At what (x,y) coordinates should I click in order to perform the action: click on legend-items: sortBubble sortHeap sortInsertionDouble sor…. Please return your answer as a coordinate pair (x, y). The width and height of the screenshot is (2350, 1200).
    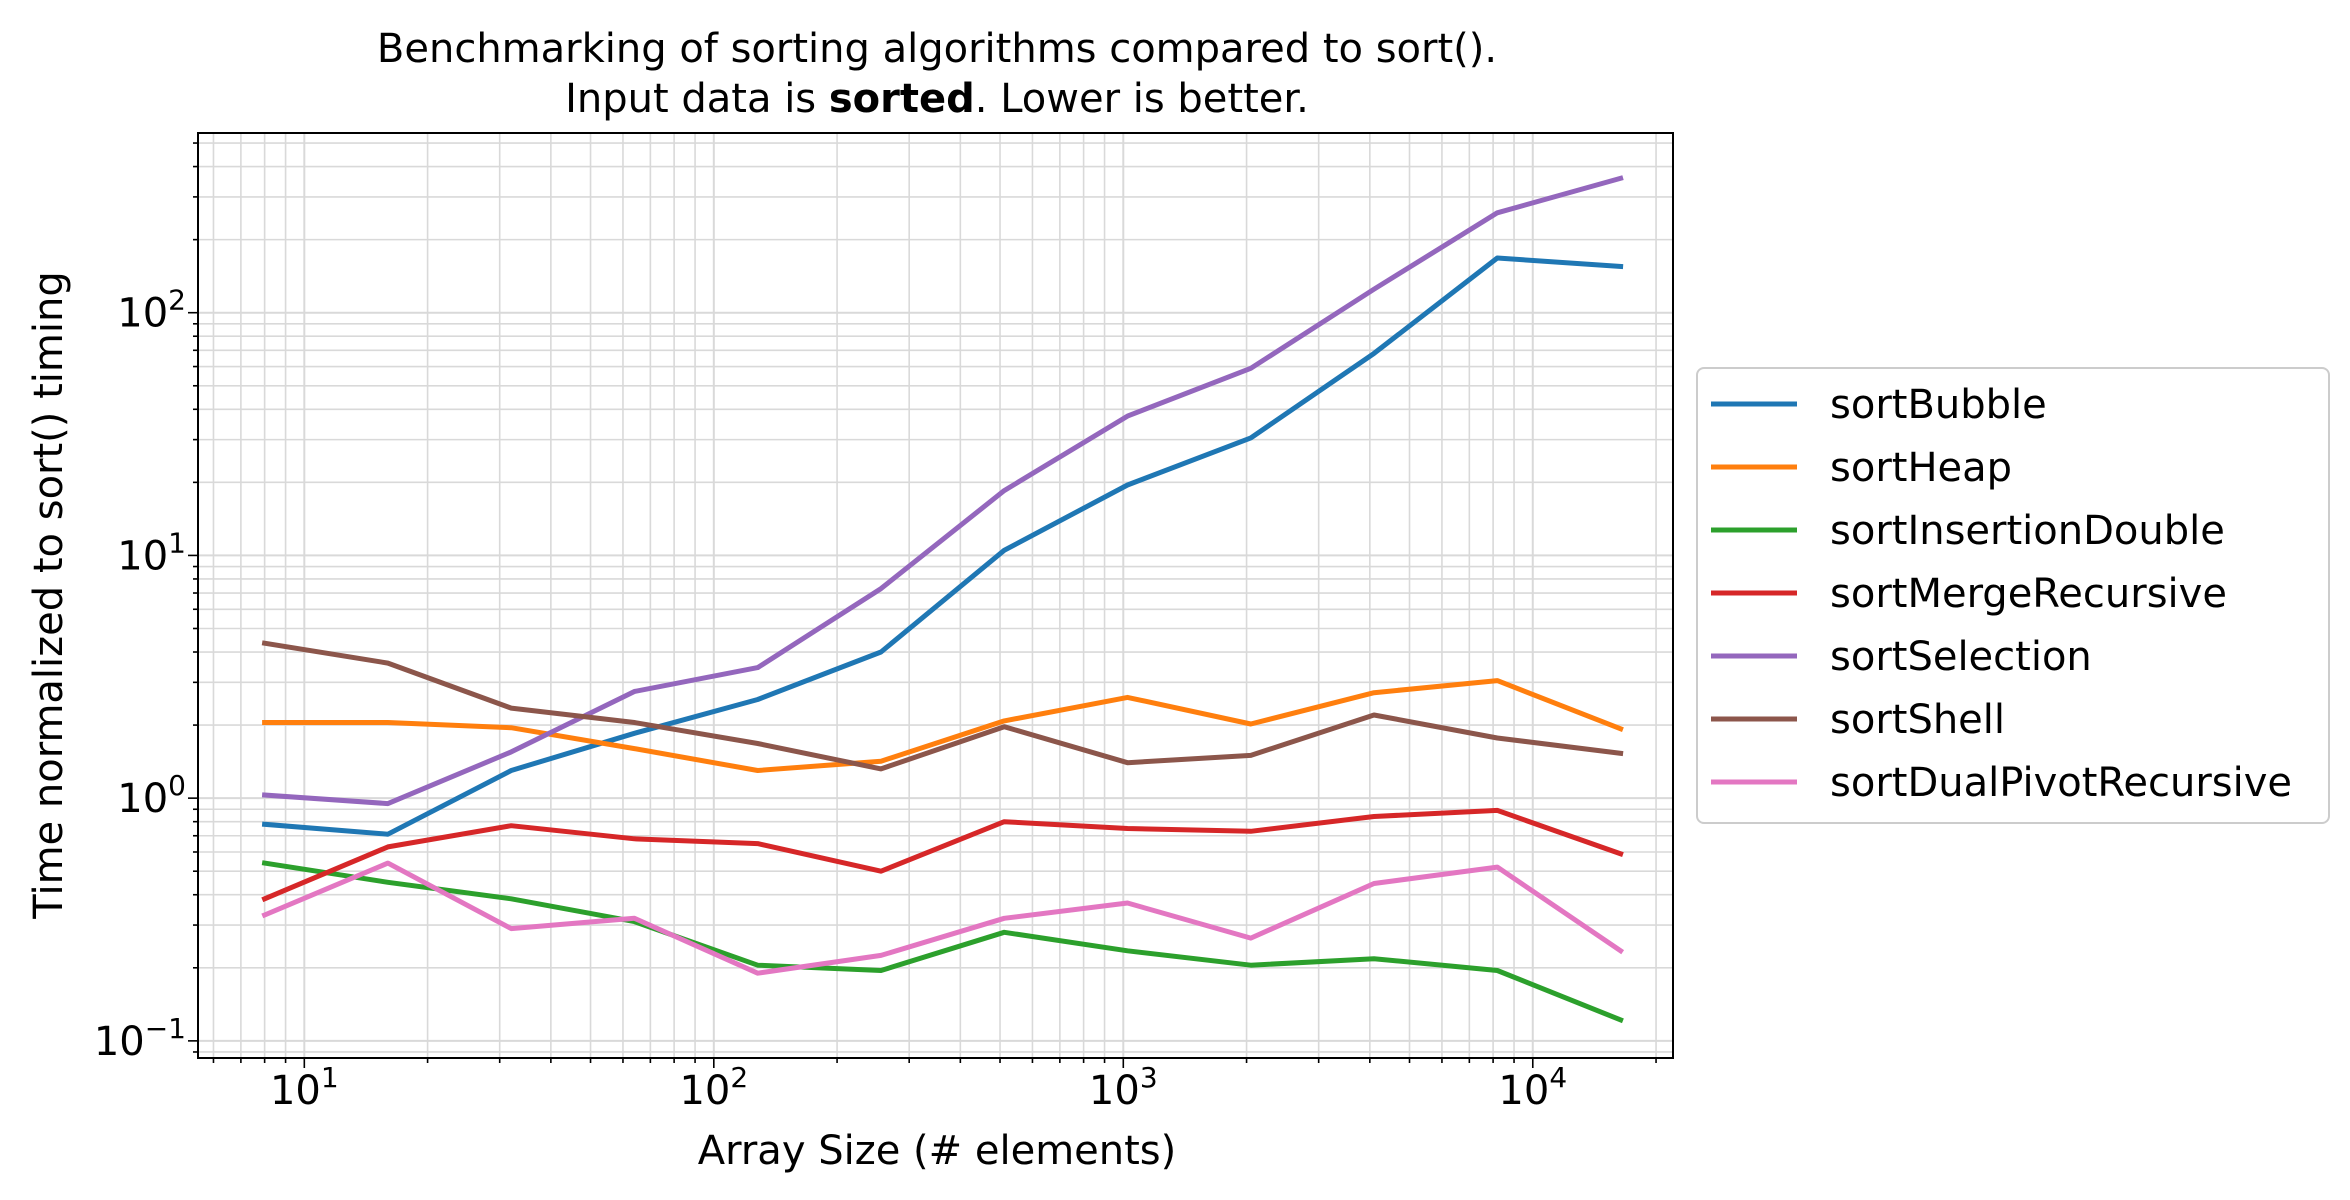
    Looking at the image, I should click on (2001, 594).